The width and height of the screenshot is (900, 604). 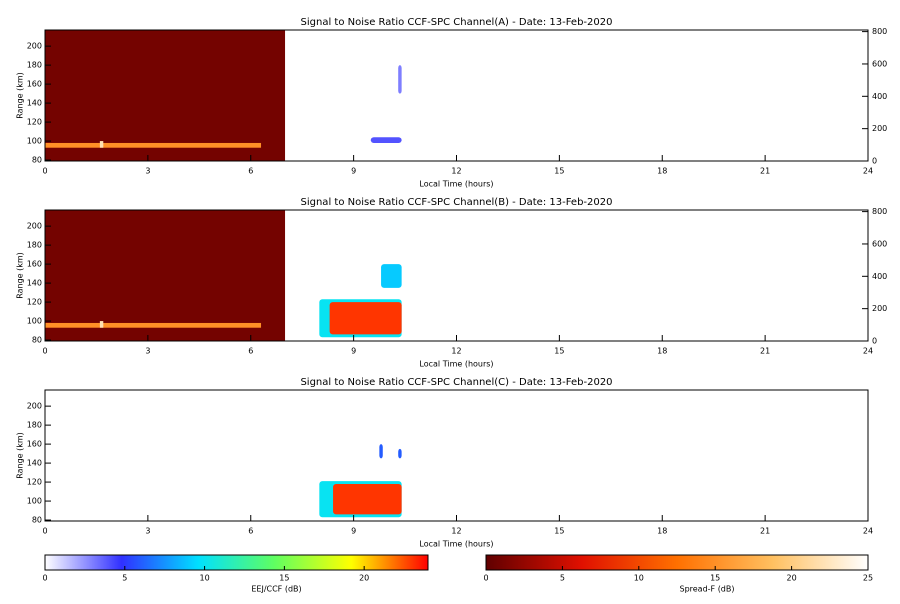 What do you see at coordinates (868, 578) in the screenshot?
I see `colorbar-tick-label: 25` at bounding box center [868, 578].